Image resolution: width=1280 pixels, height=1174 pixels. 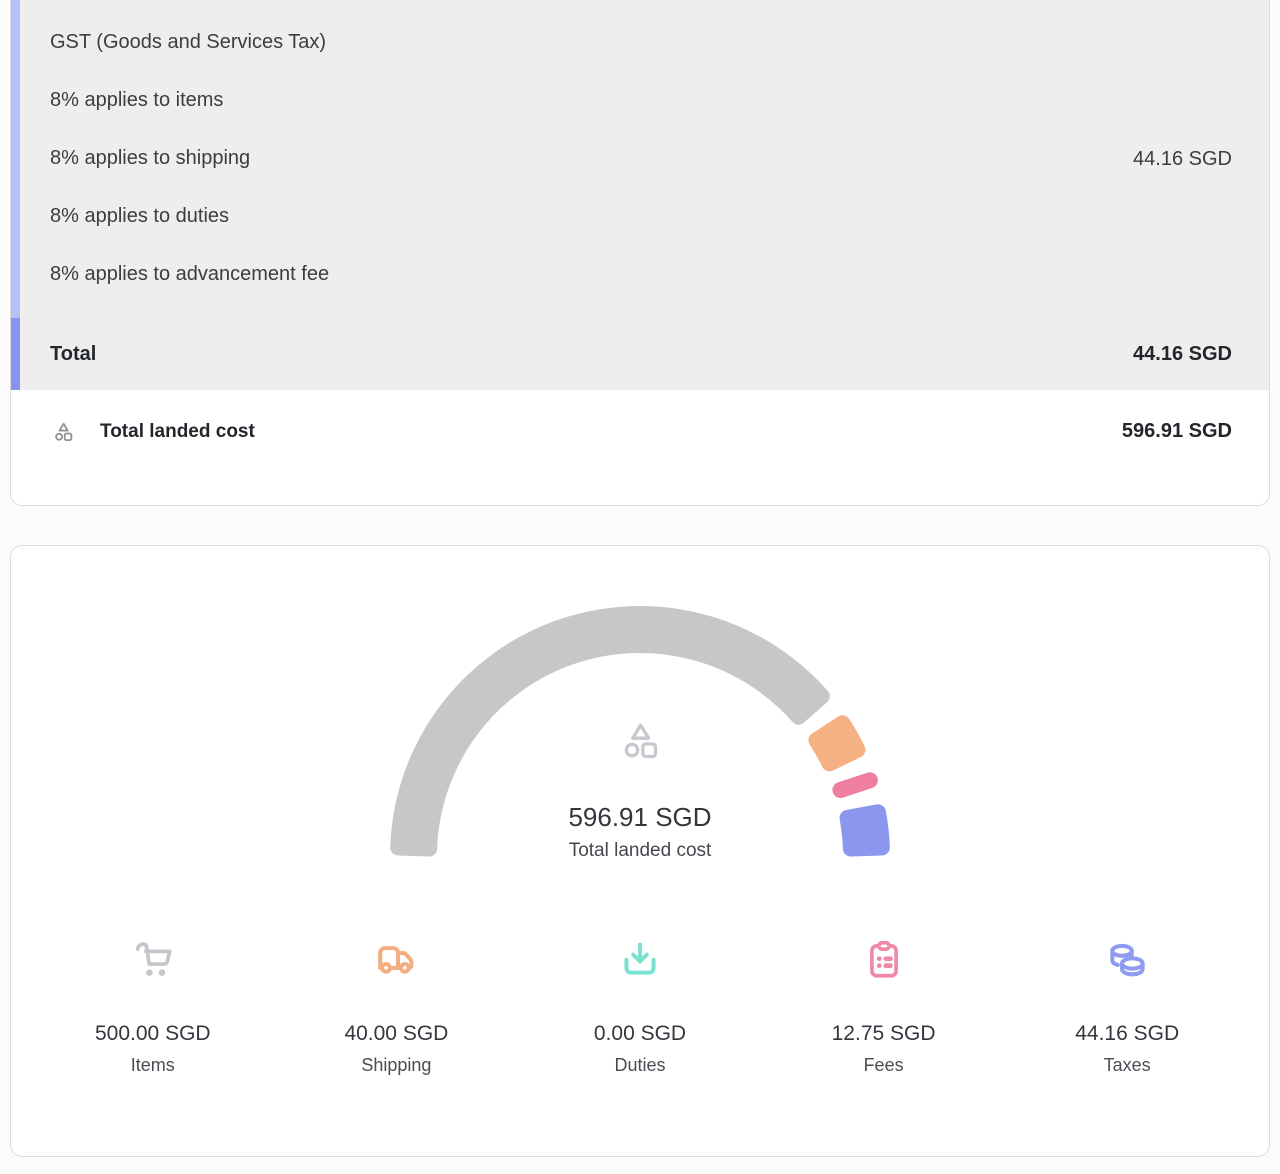 I want to click on stat-label: Shipping, so click(x=396, y=1065).